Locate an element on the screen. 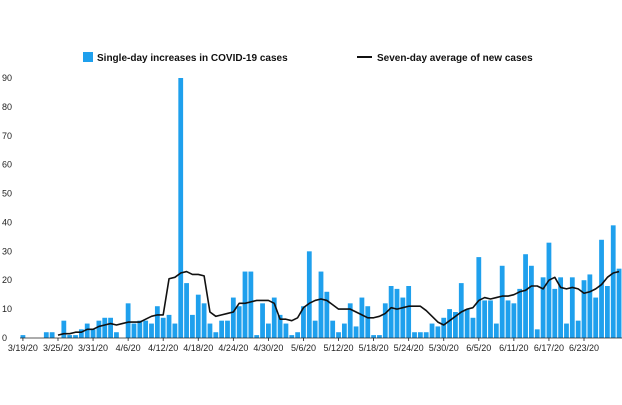 The height and width of the screenshot is (405, 622). x-tick-label: 6/17/20 is located at coordinates (549, 348).